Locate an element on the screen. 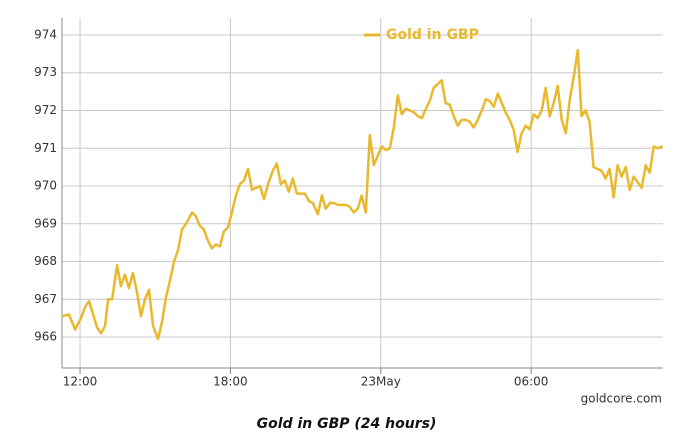 This screenshot has height=446, width=693. y-tick-label: 974 is located at coordinates (45, 34).